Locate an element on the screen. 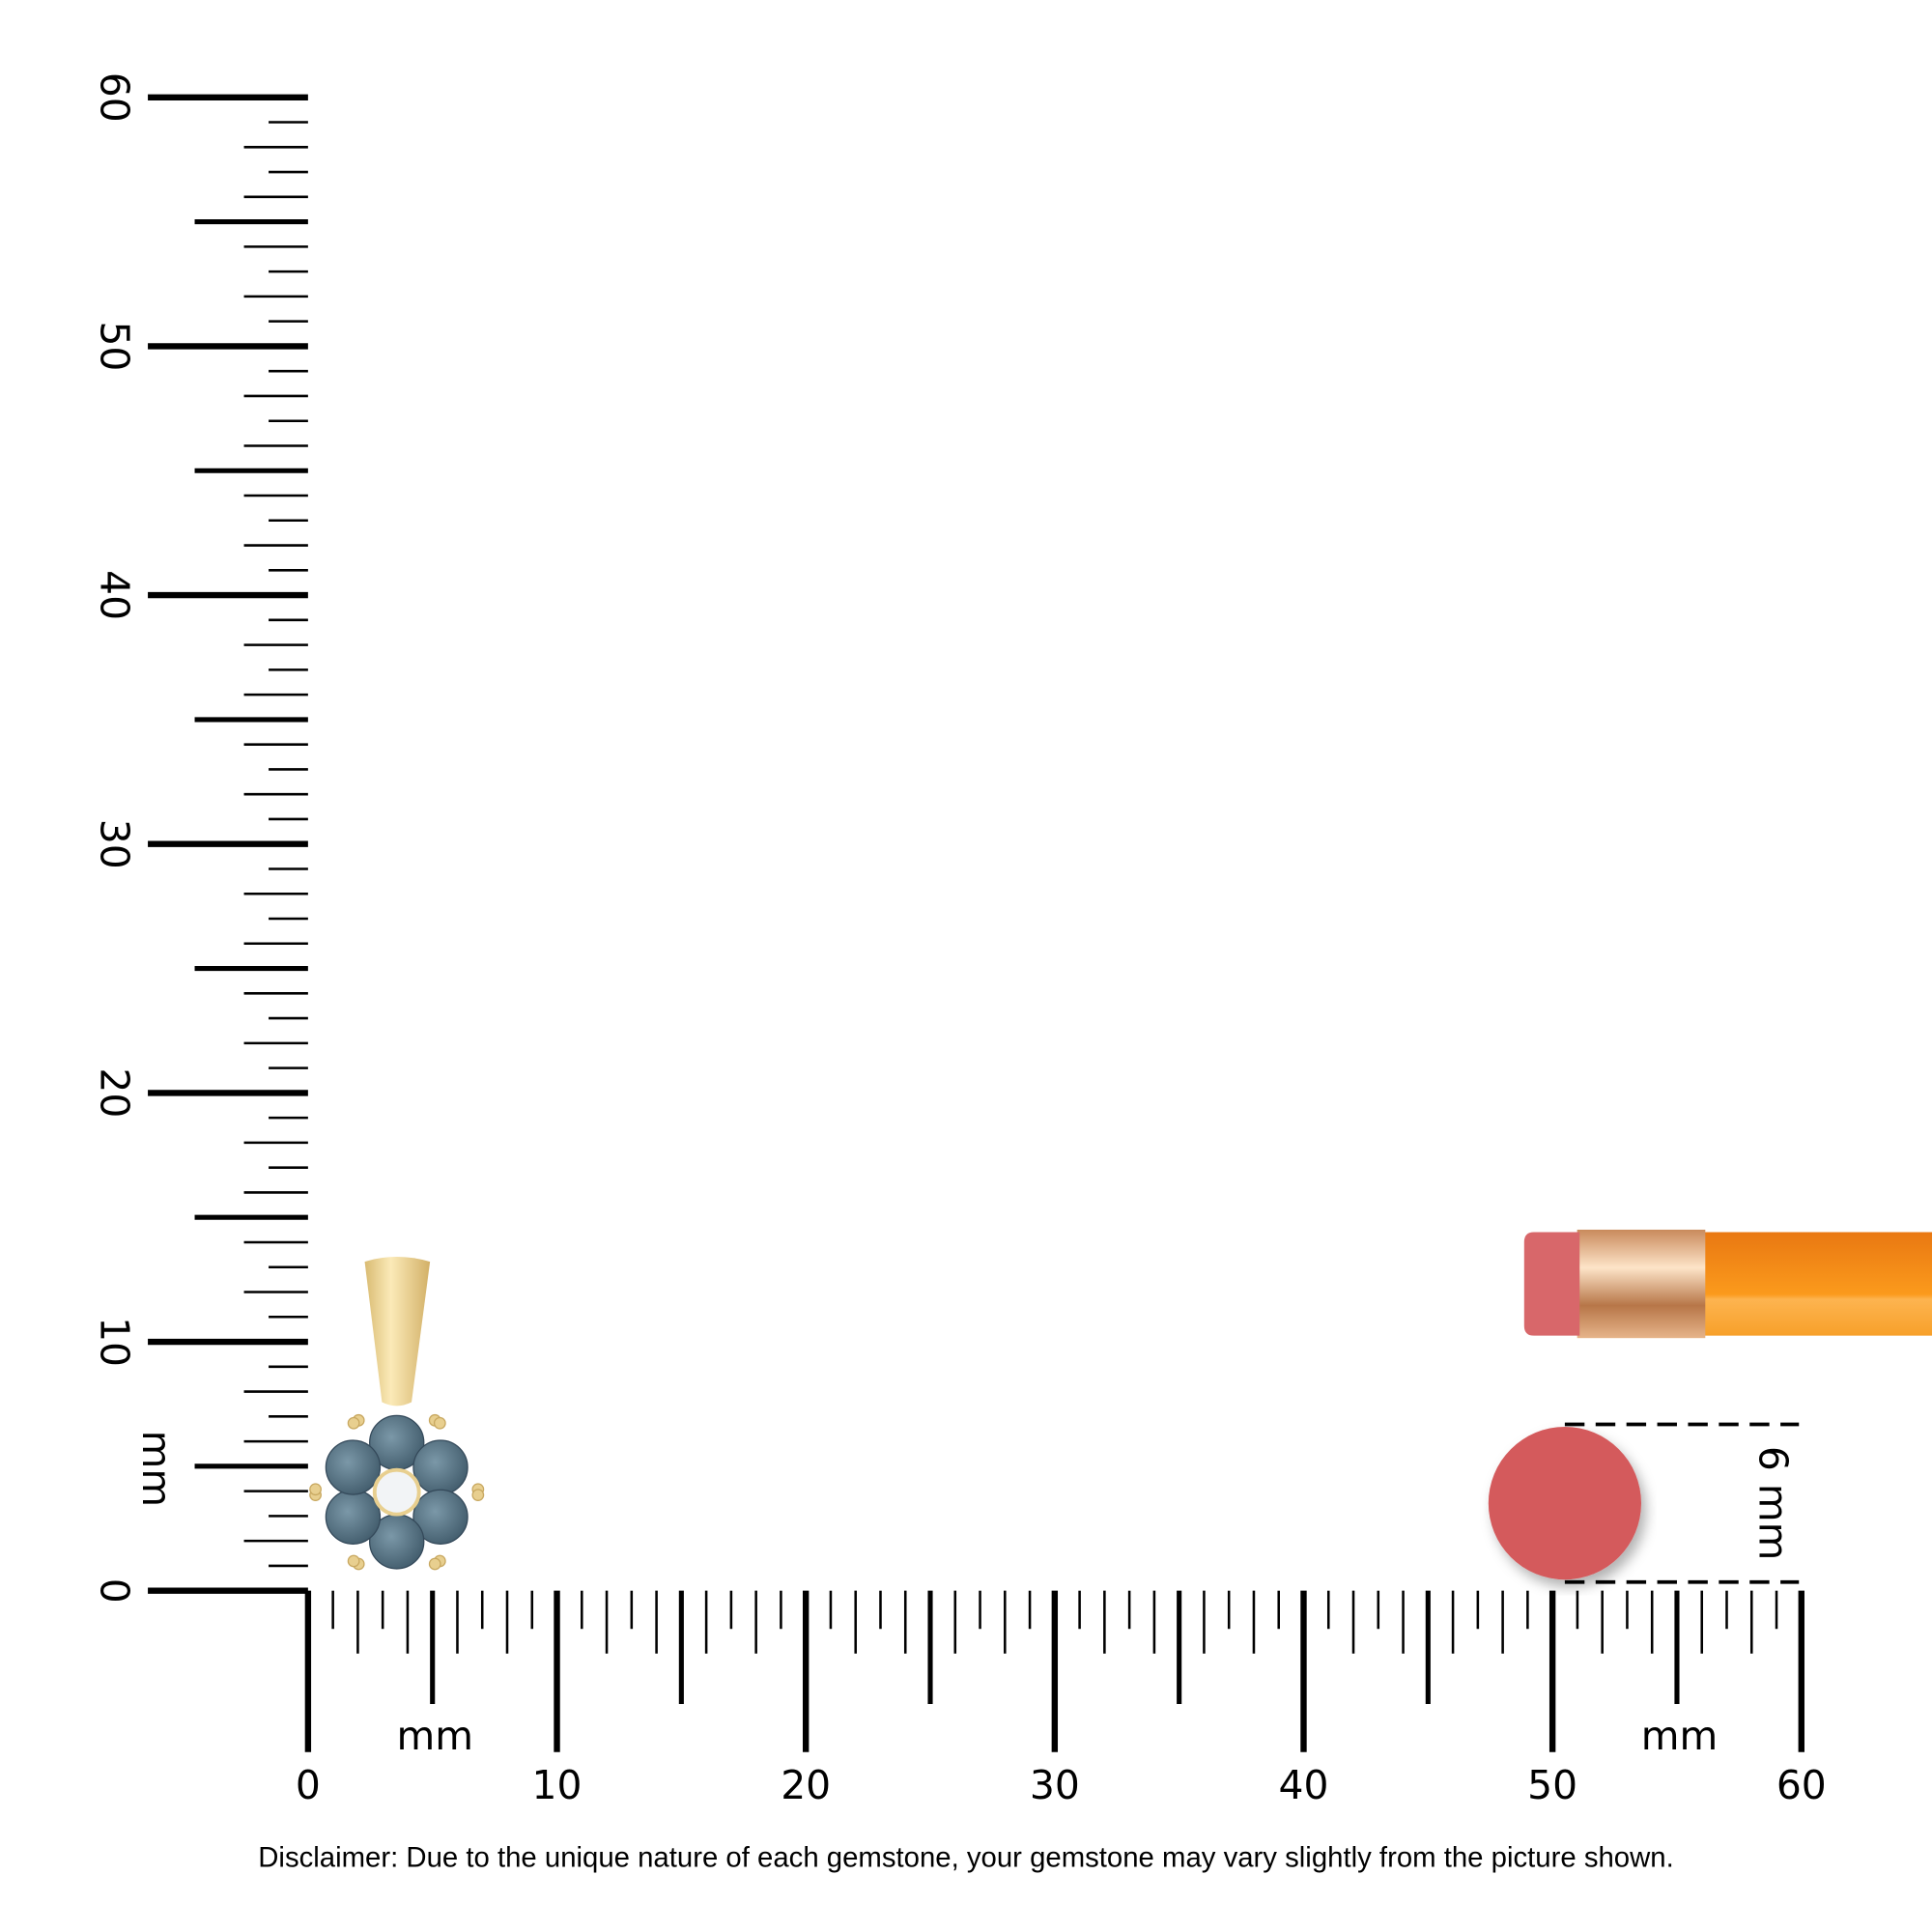 The height and width of the screenshot is (1932, 1932). horizontal-ruler-label: 30 is located at coordinates (1055, 1785).